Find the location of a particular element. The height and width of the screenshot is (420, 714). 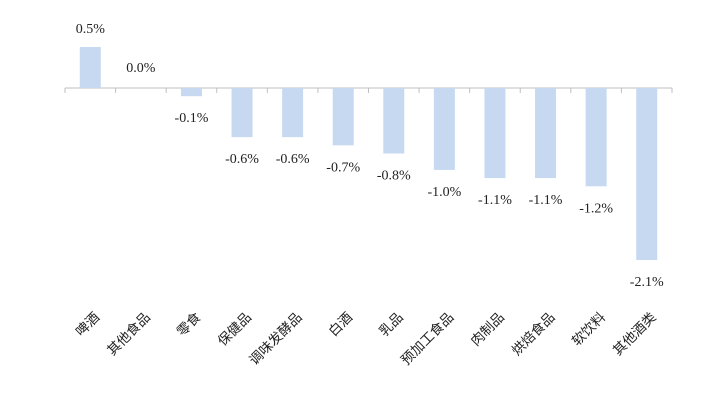

data-label-11: -2.1% is located at coordinates (647, 282).